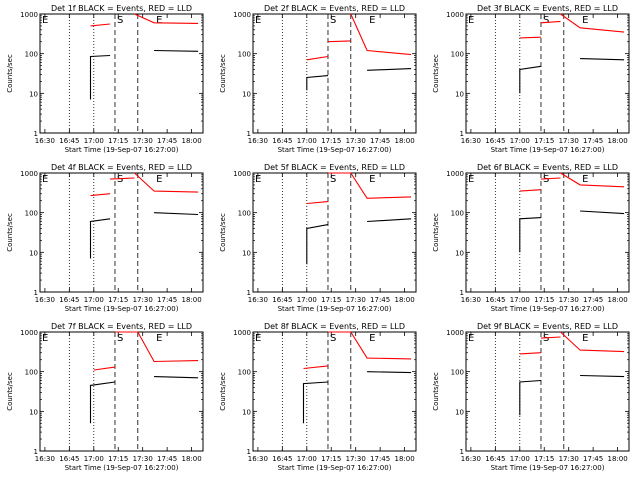  I want to click on panel-title: Det 8f BLACK = Events, RED = LLD, so click(334, 326).